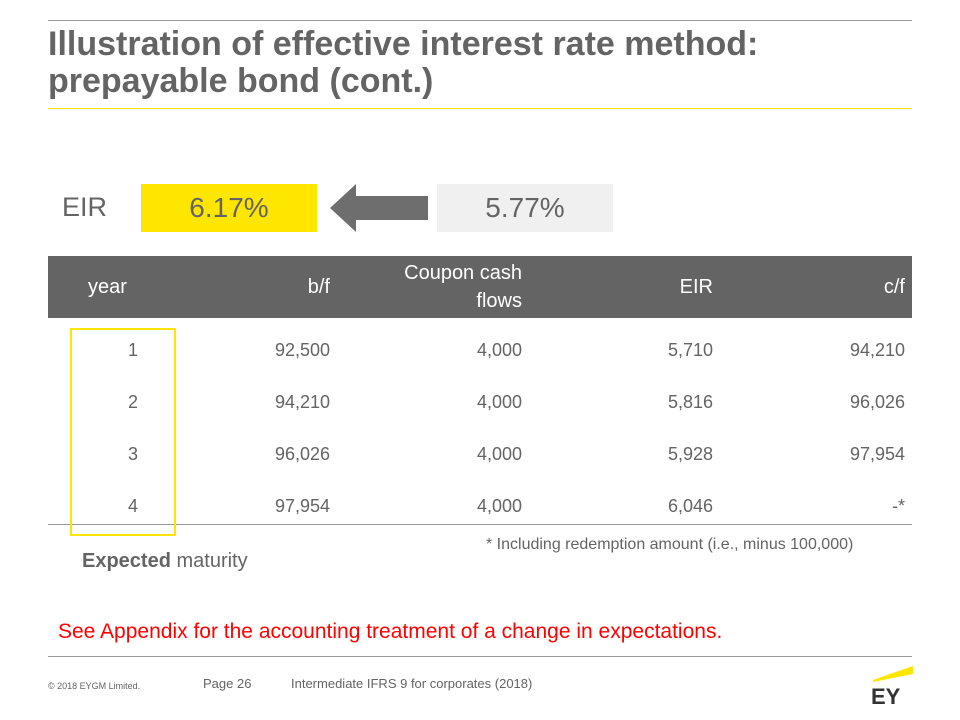 The image size is (960, 720). I want to click on cell-eir: 6,046, so click(690, 506).